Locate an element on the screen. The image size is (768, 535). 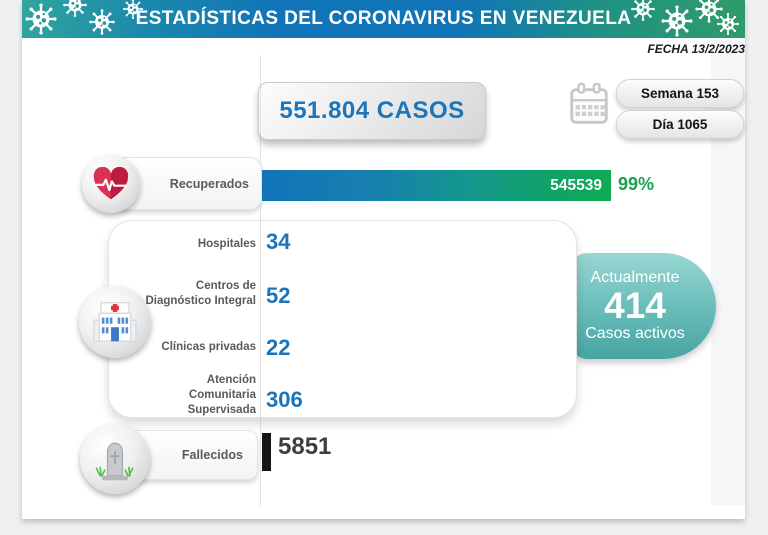
recovered-badge is located at coordinates (111, 184).